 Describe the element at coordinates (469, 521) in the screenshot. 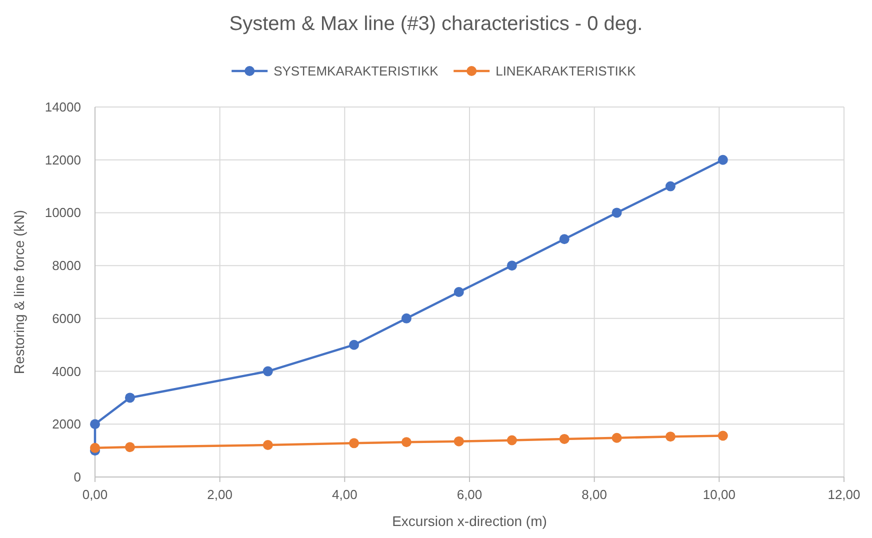

I see `x-axis-title: Excursion x-direction (m)` at that location.